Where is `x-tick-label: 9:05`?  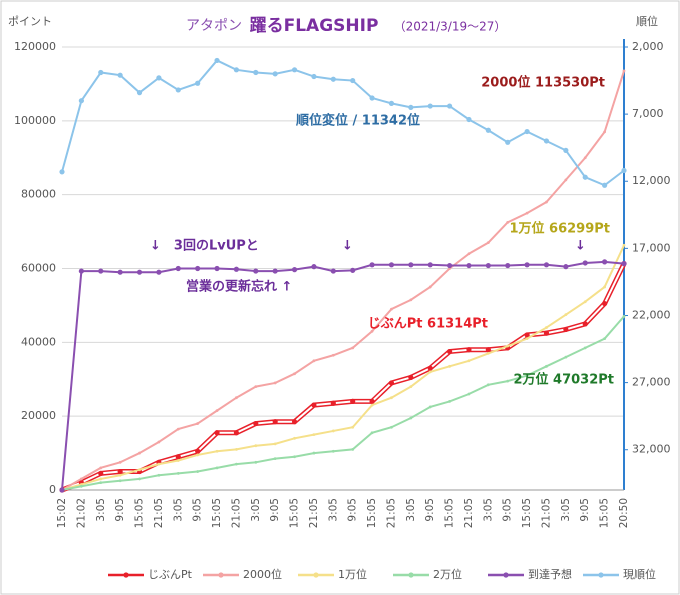
x-tick-label: 9:05 is located at coordinates (120, 510).